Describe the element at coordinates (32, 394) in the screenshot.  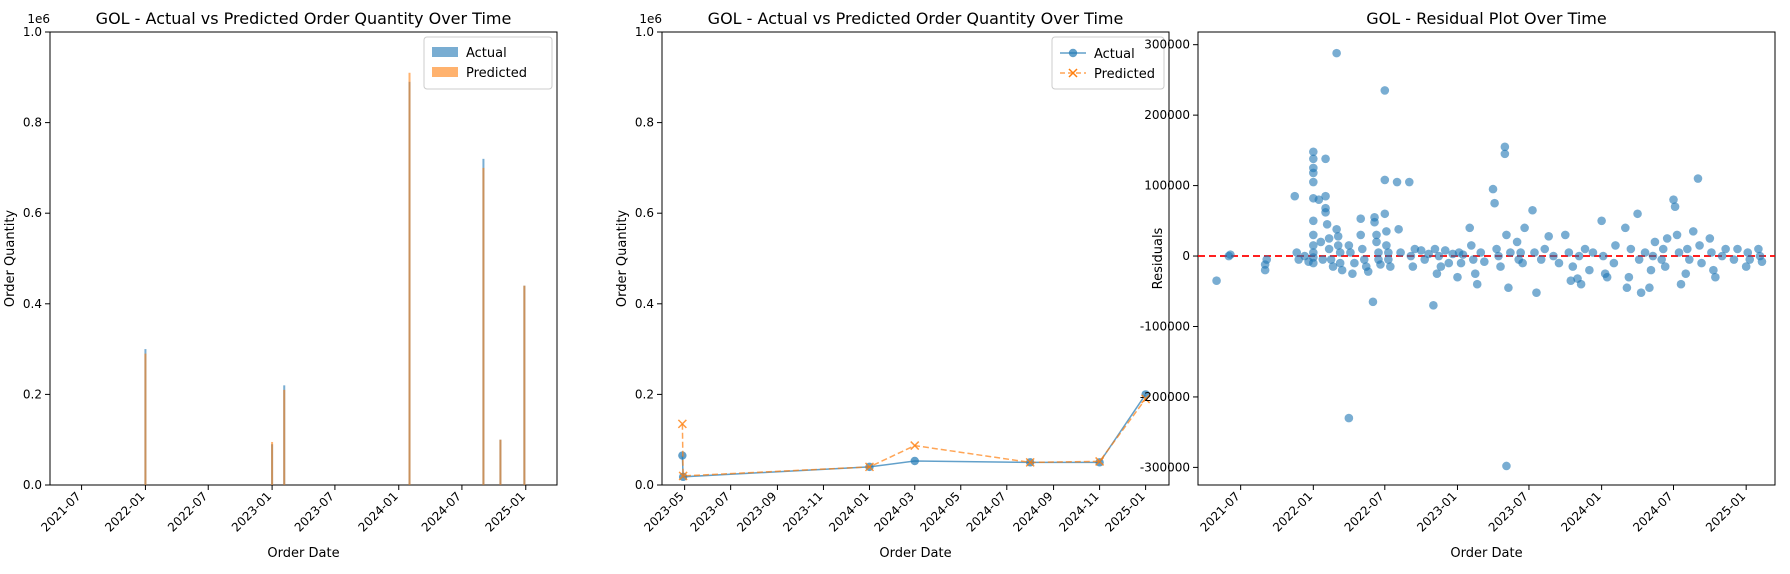
I see `y-tick-label: 0.2` at that location.